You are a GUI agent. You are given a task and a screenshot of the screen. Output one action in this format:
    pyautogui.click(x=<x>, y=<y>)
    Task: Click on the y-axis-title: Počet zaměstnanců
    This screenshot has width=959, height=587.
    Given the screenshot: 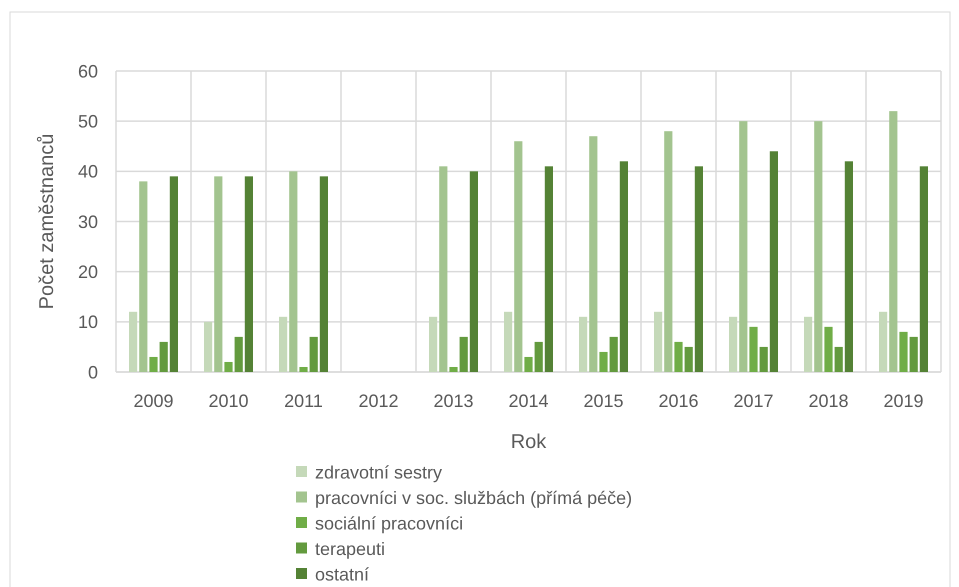 What is the action you would take?
    pyautogui.click(x=47, y=222)
    